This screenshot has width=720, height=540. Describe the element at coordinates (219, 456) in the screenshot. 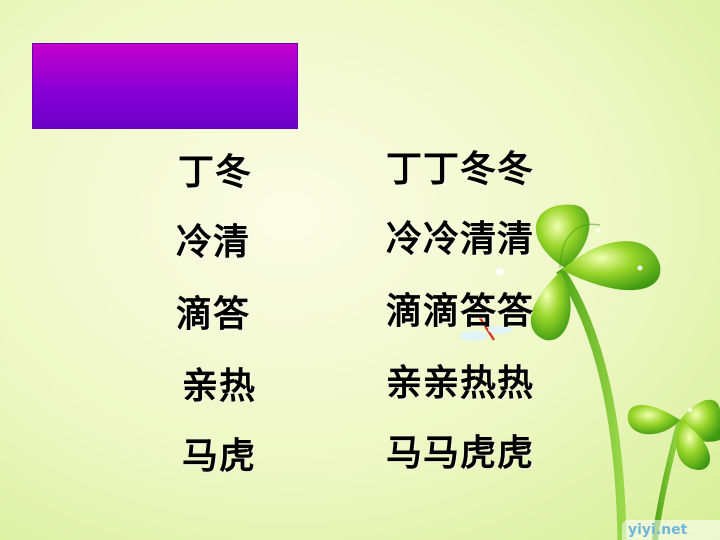

I see `word-left-5: 马虎` at that location.